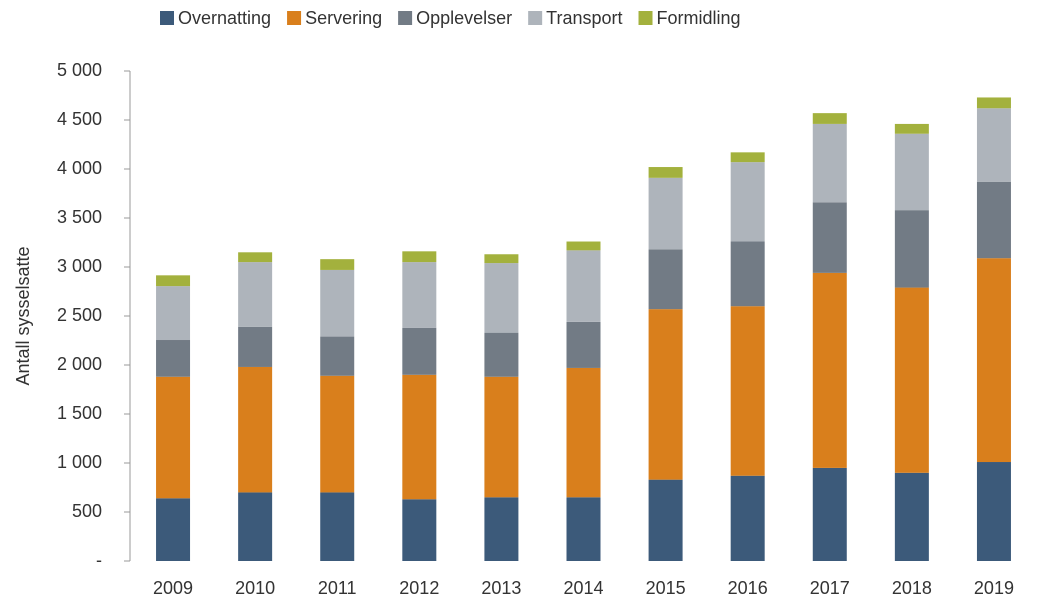 Image resolution: width=1037 pixels, height=601 pixels. Describe the element at coordinates (501, 588) in the screenshot. I see `x-tick-label: 2013` at that location.